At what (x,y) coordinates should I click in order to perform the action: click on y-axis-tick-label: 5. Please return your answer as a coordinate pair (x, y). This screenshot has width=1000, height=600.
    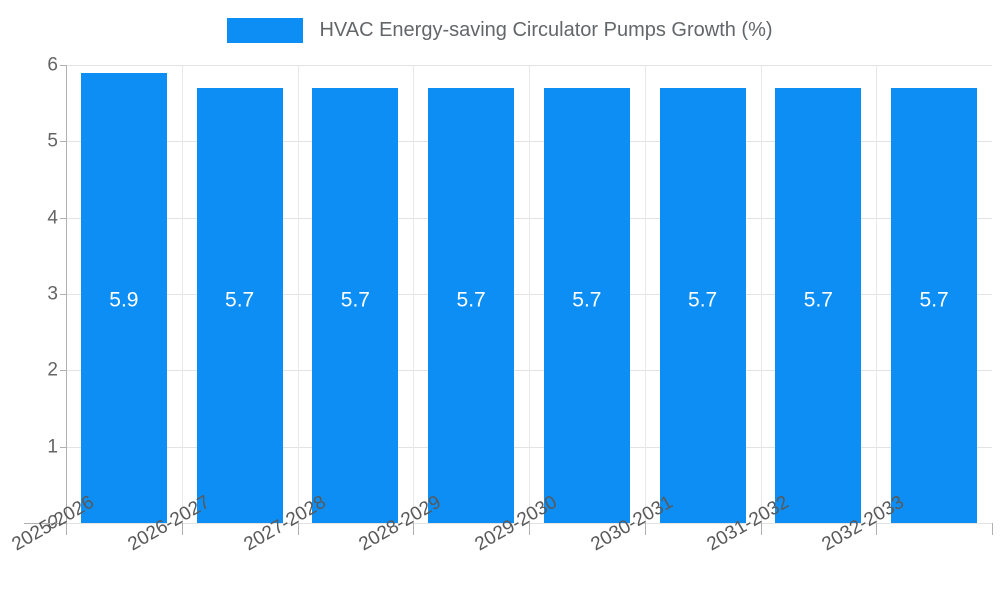
    Looking at the image, I should click on (52, 141).